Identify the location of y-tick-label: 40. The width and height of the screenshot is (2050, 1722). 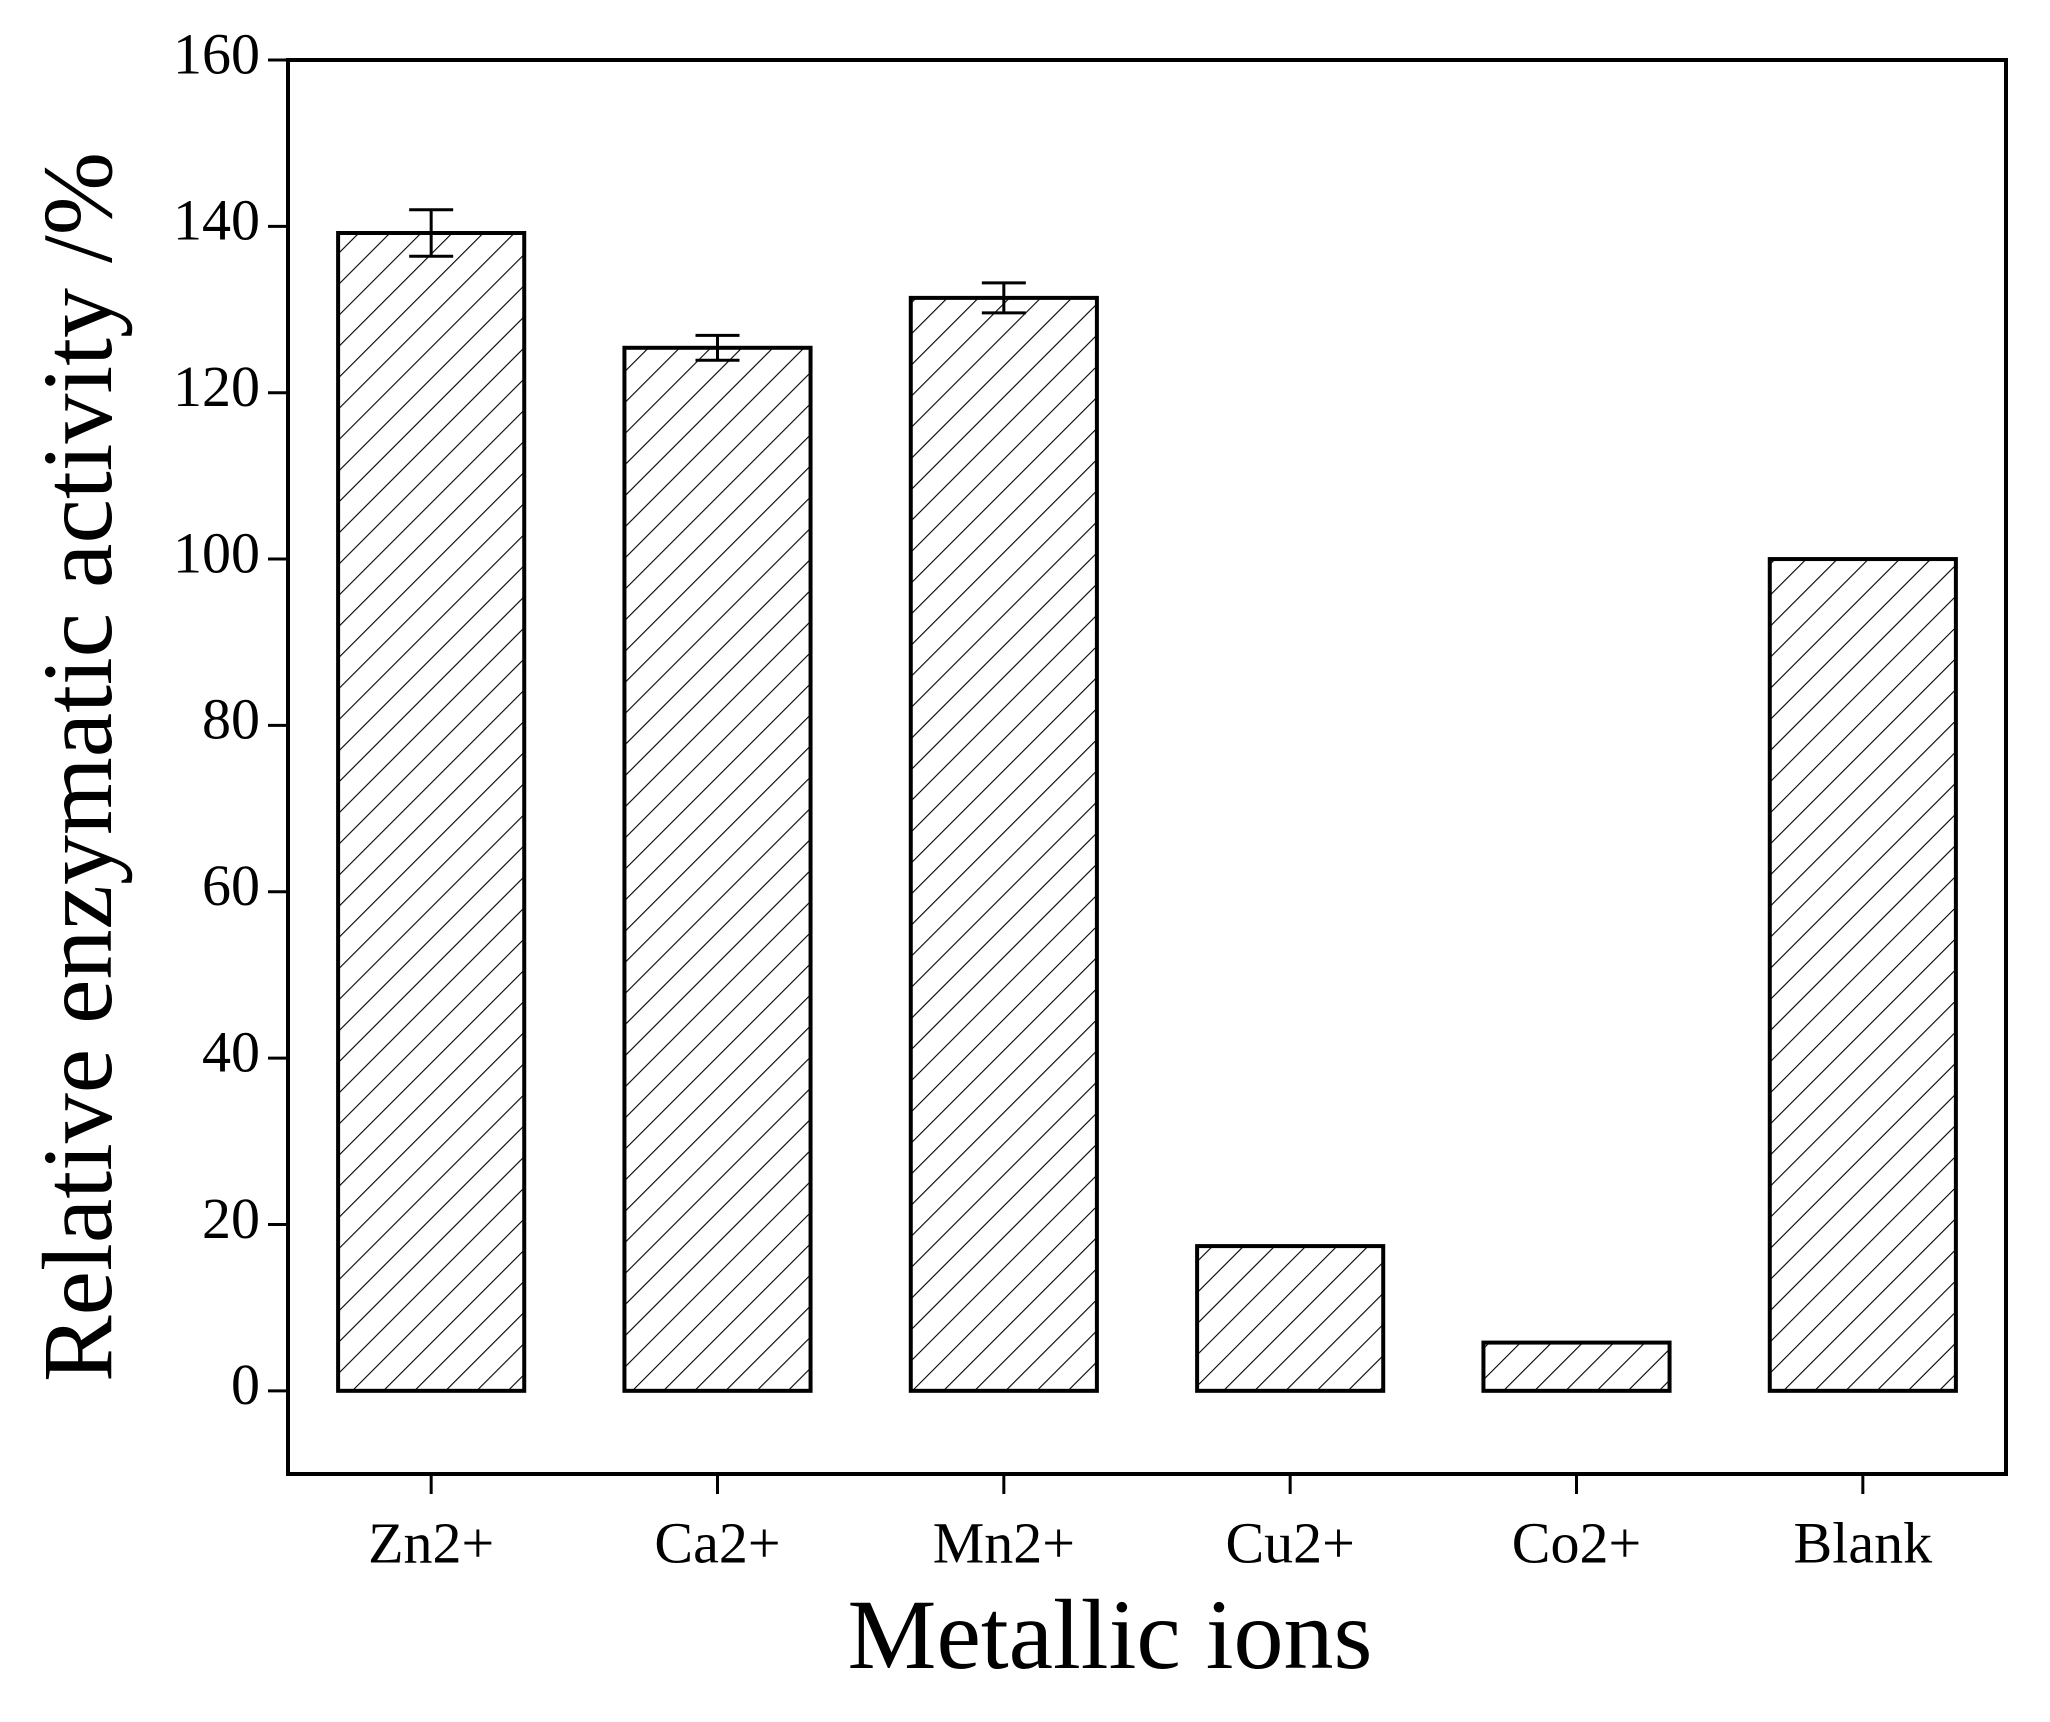
(231, 1051).